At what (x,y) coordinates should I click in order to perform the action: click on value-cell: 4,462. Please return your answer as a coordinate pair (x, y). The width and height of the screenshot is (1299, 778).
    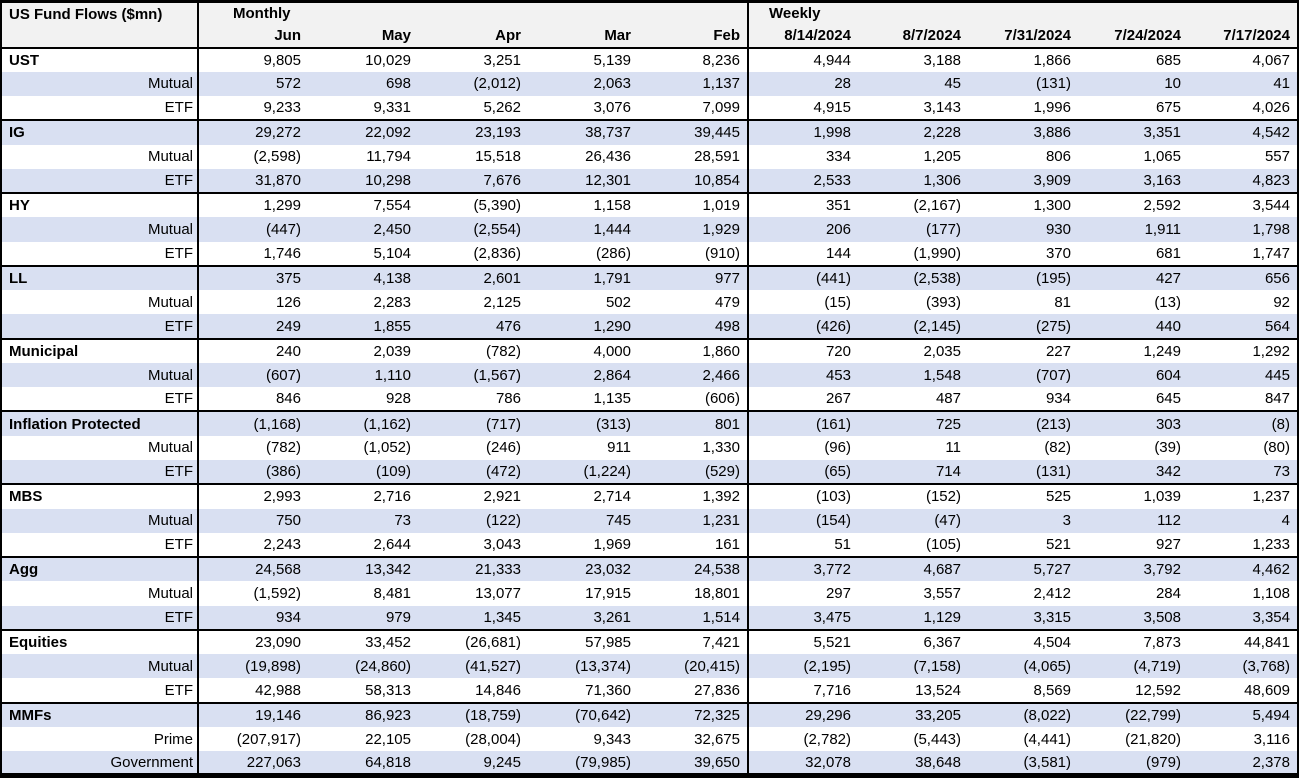
    Looking at the image, I should click on (1243, 569).